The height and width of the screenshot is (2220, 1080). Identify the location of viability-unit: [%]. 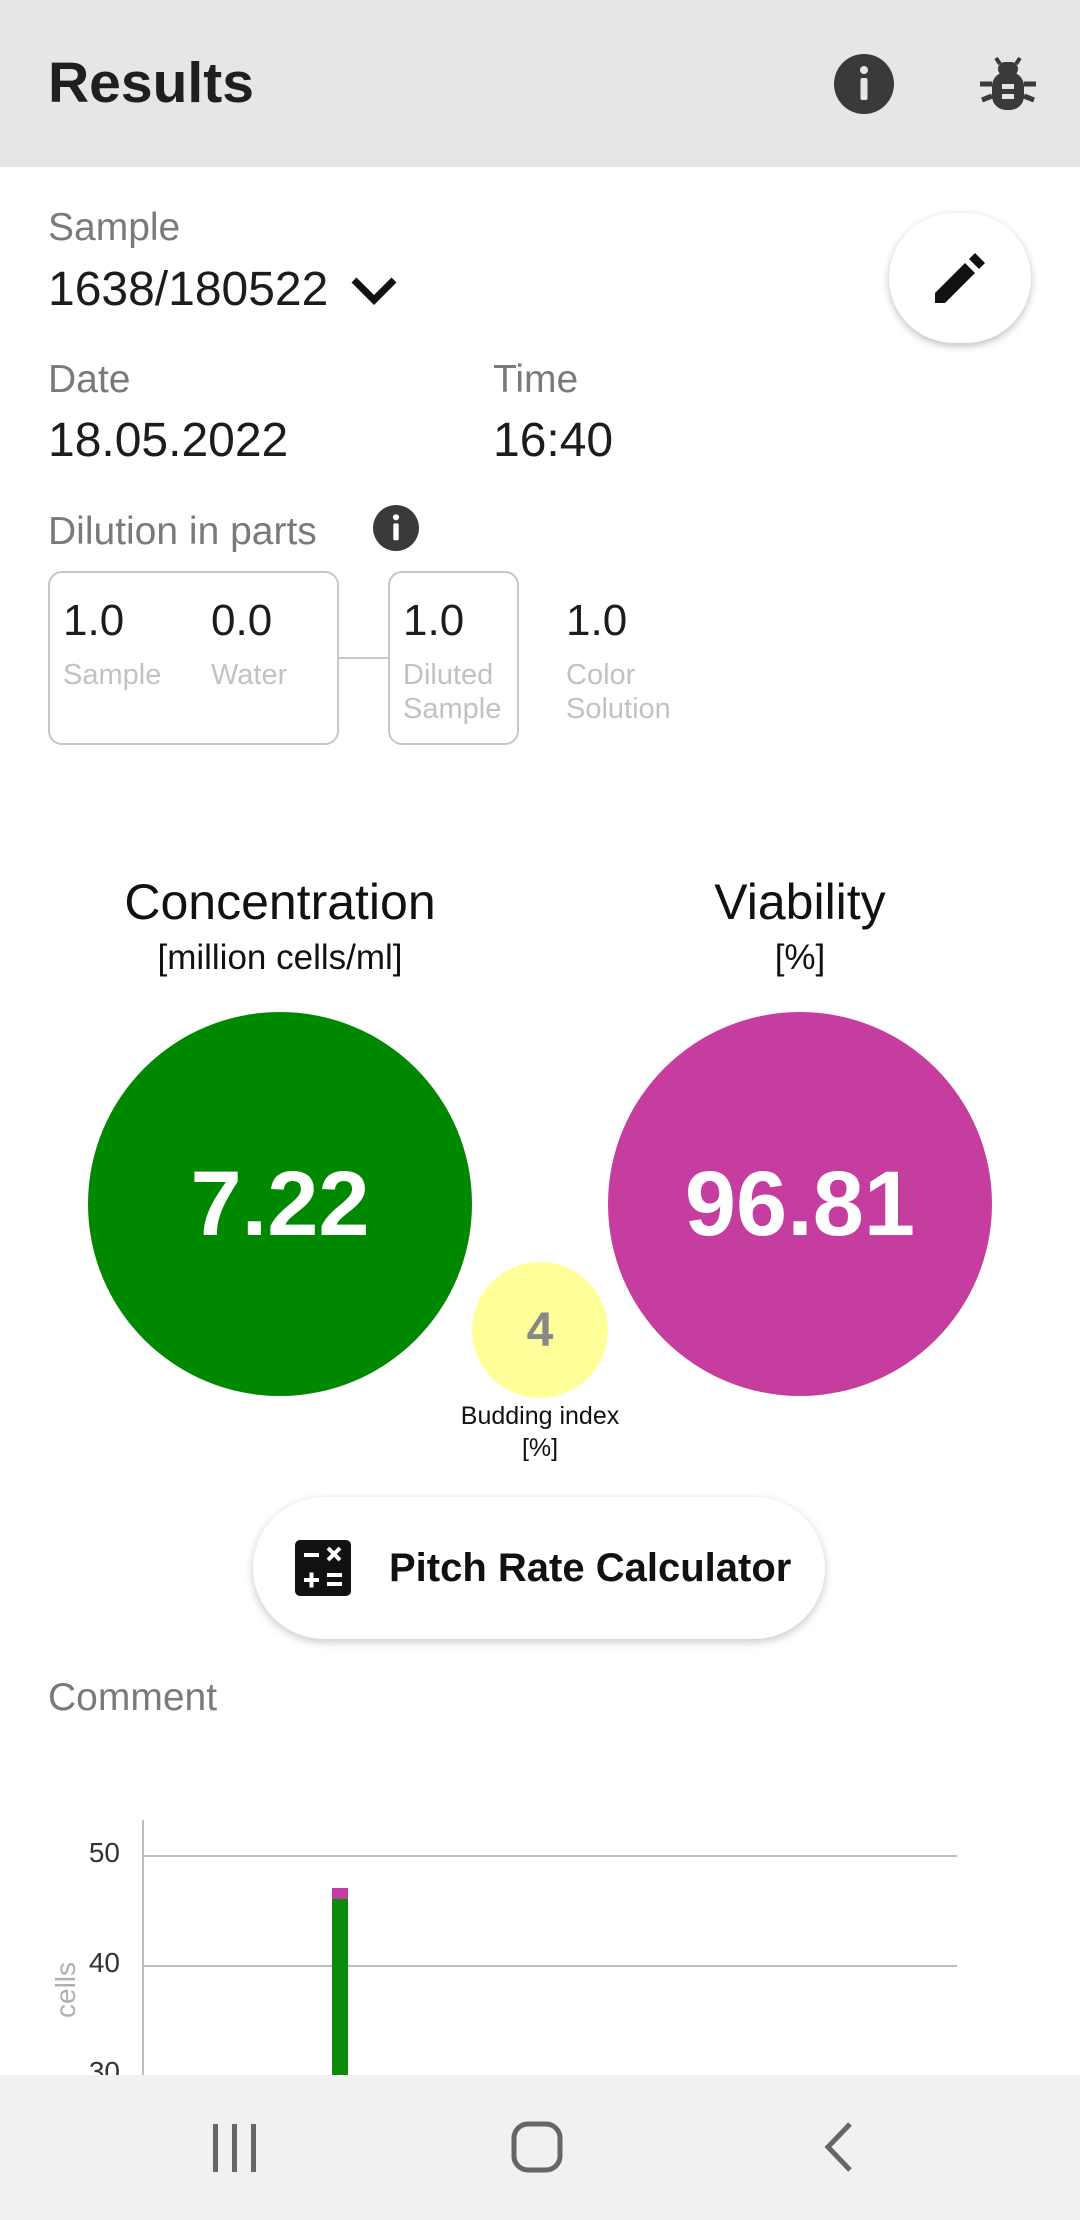
(800, 957).